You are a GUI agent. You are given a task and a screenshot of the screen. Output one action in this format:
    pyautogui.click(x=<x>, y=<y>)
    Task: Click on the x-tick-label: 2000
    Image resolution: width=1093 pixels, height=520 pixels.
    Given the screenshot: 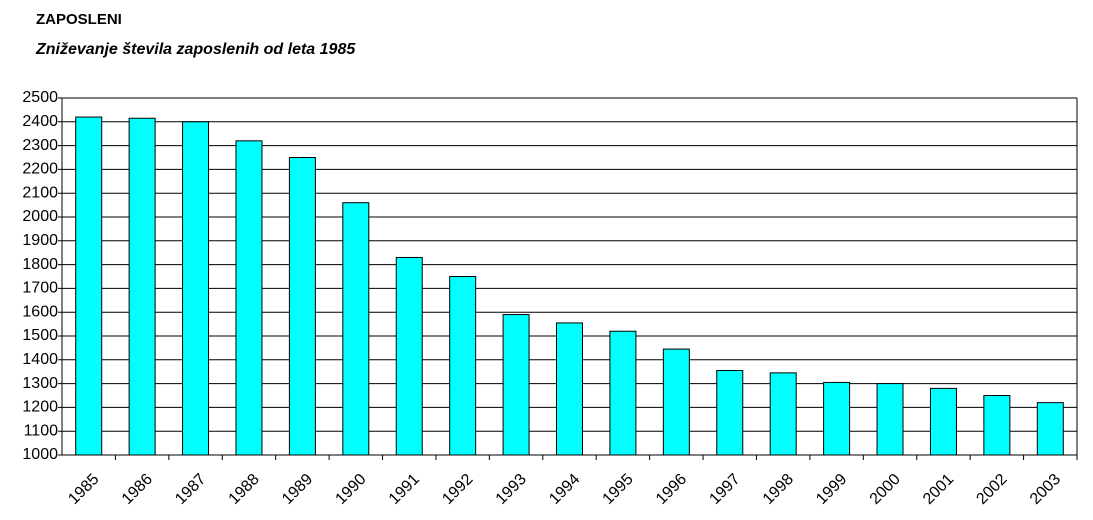 What is the action you would take?
    pyautogui.click(x=885, y=489)
    